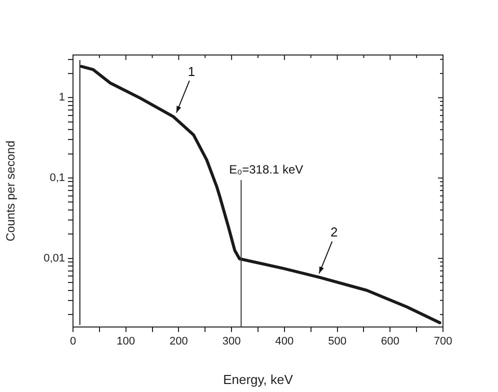 This screenshot has width=498, height=392. I want to click on x-tick-label: 100, so click(126, 342).